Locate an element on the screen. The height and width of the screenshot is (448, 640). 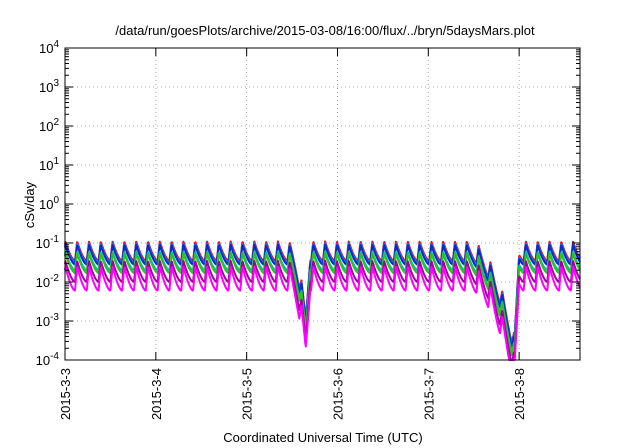
y-tick-label: 10⁻⁴ is located at coordinates (48, 359).